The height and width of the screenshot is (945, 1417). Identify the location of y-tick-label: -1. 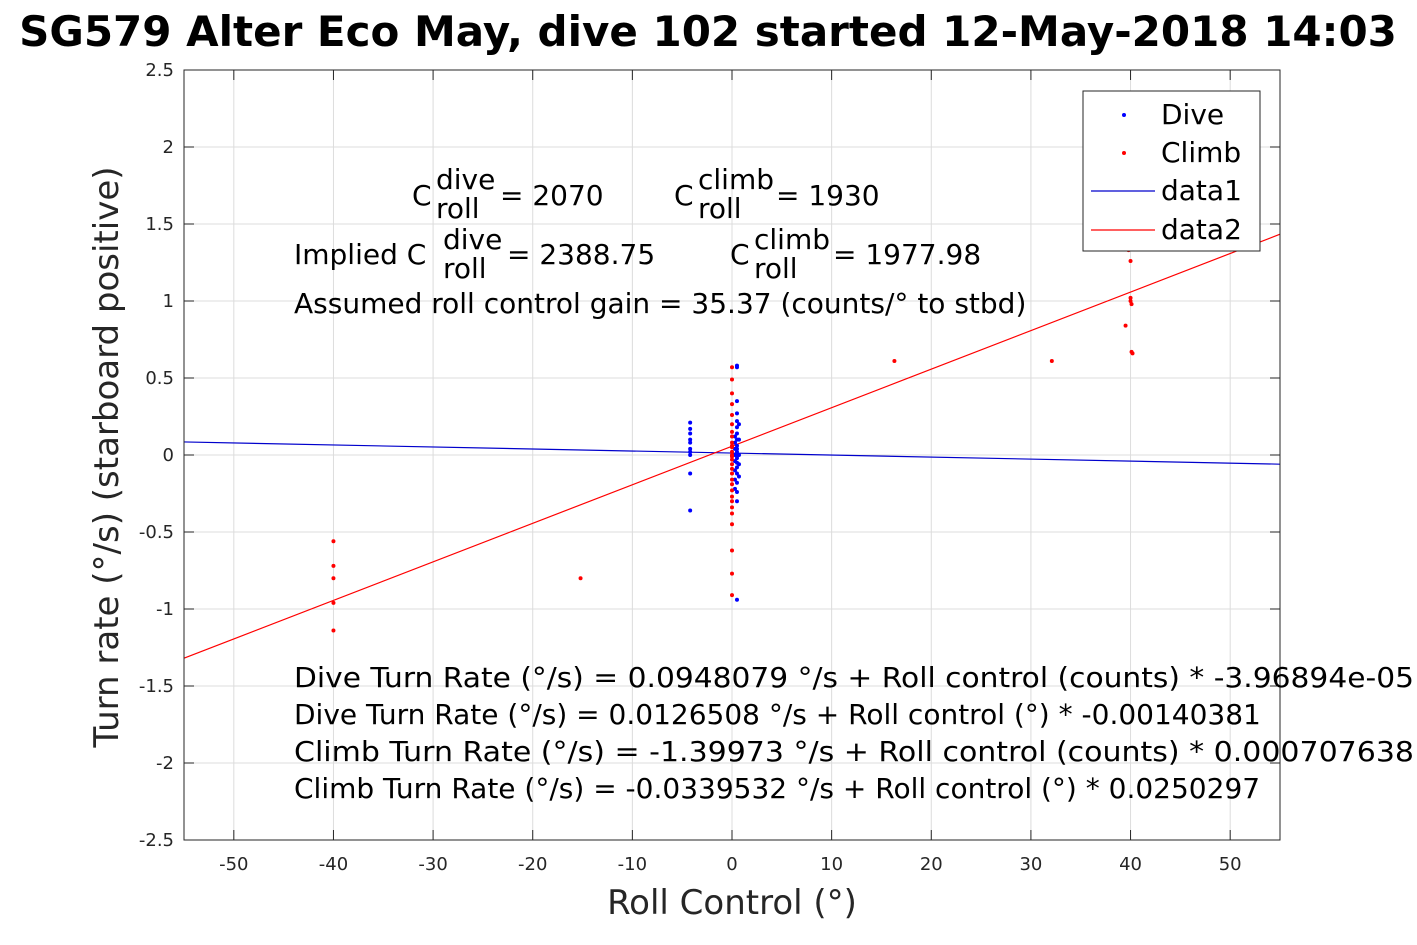
(165, 609).